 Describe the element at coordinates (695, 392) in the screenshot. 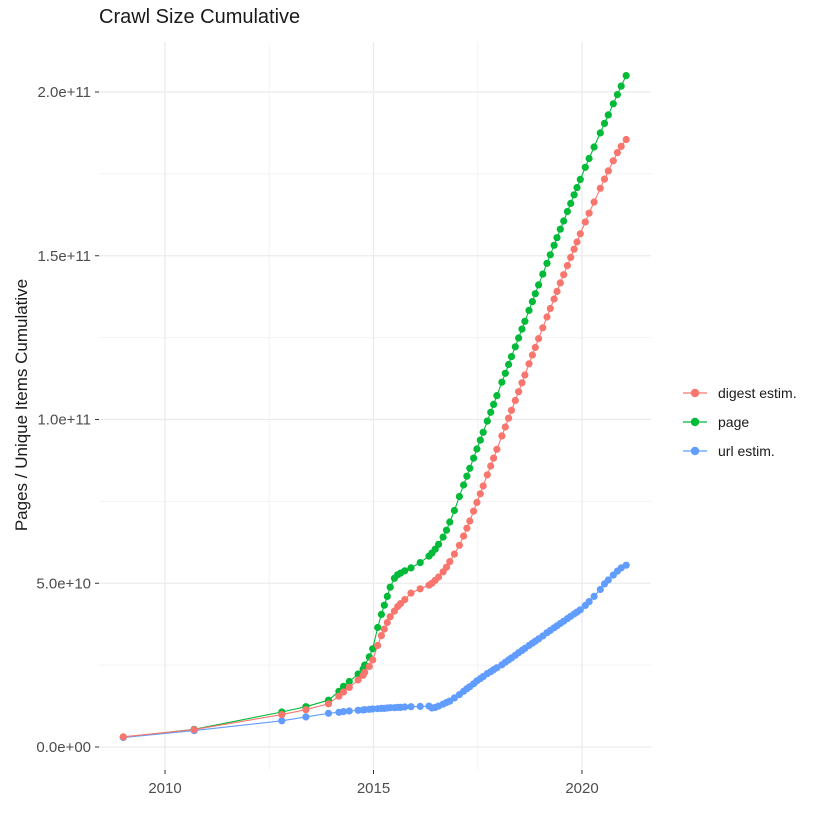

I see `legend-key-icon` at that location.